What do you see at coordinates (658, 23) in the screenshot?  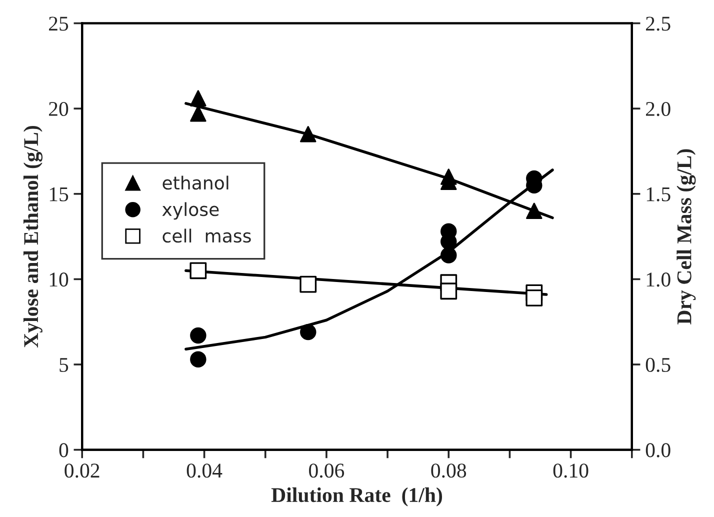 I see `y2-tick-label: 2.5` at bounding box center [658, 23].